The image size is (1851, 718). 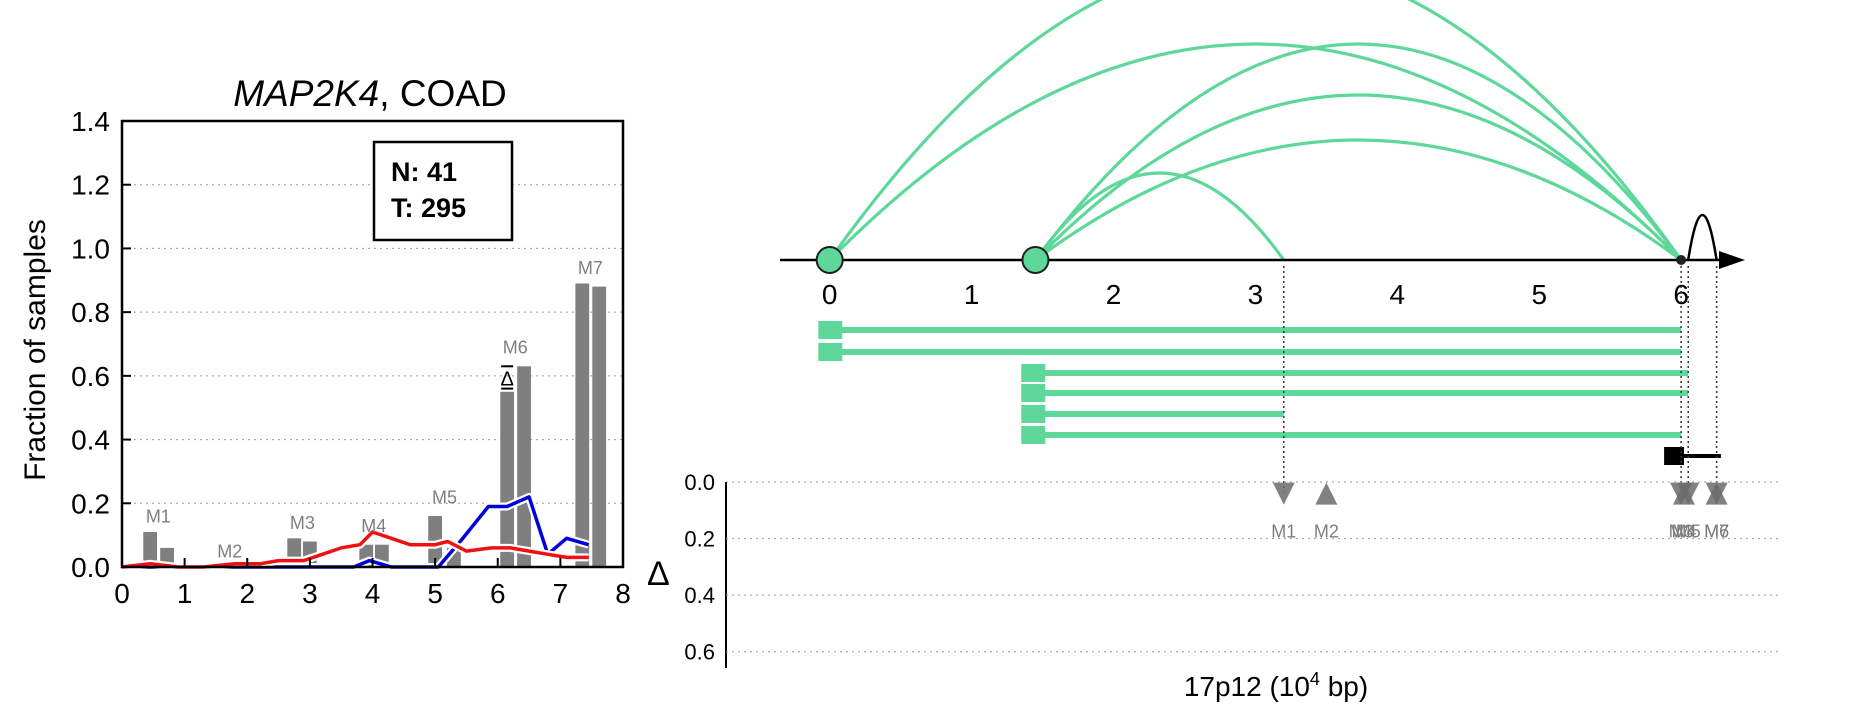 What do you see at coordinates (1247, 686) in the screenshot?
I see `xlabel-main: 17p12 (10` at bounding box center [1247, 686].